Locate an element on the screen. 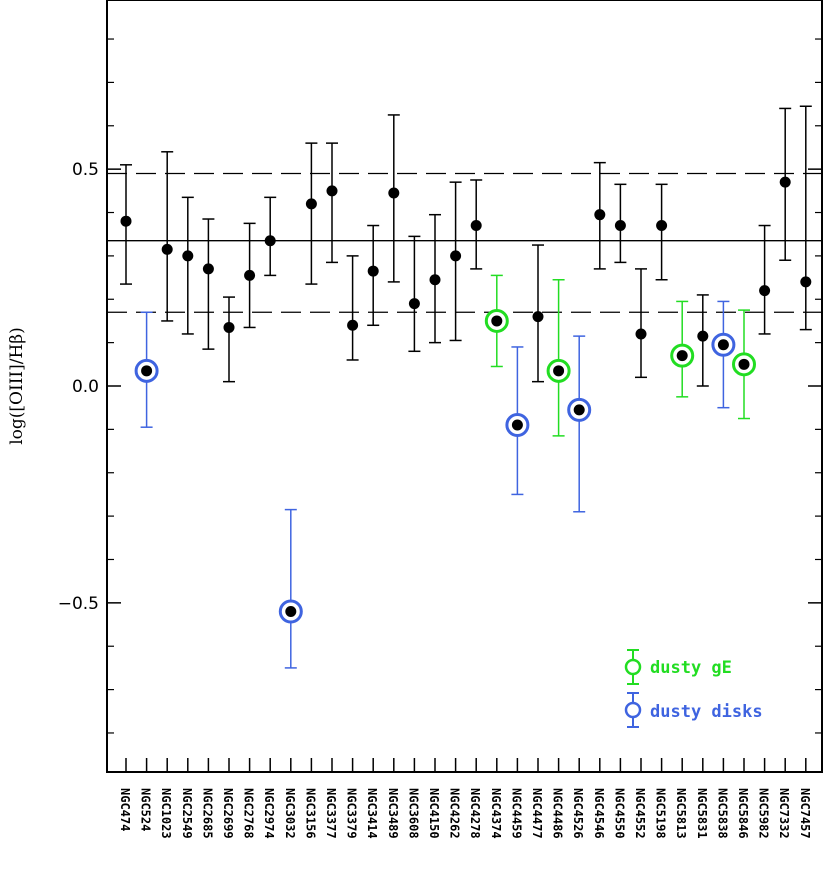  category-label-NGC4262: NGC4262 is located at coordinates (455, 813).